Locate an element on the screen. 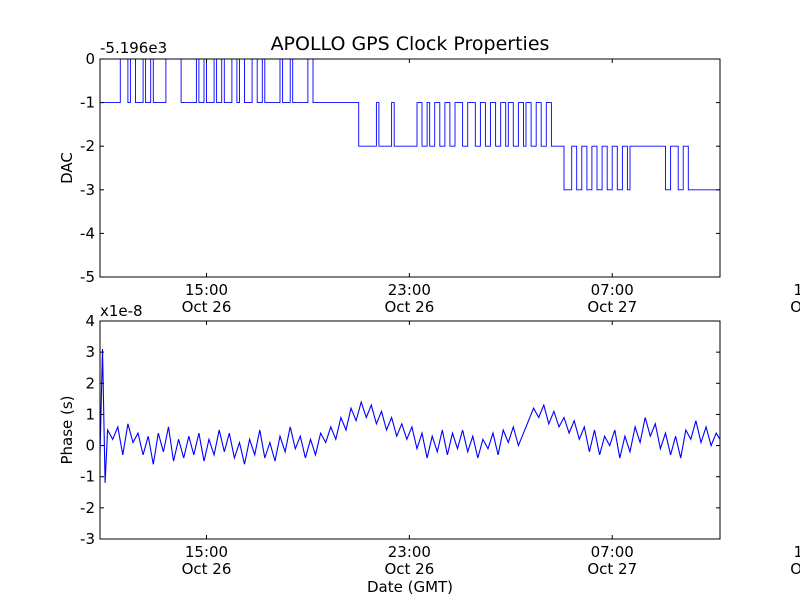 This screenshot has height=600, width=800. phase-y-axis-label: Phase (s) is located at coordinates (67, 429).